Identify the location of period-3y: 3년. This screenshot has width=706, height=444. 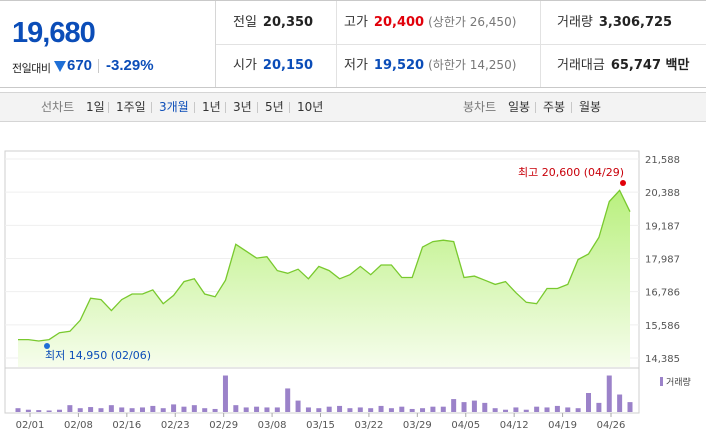
(242, 107).